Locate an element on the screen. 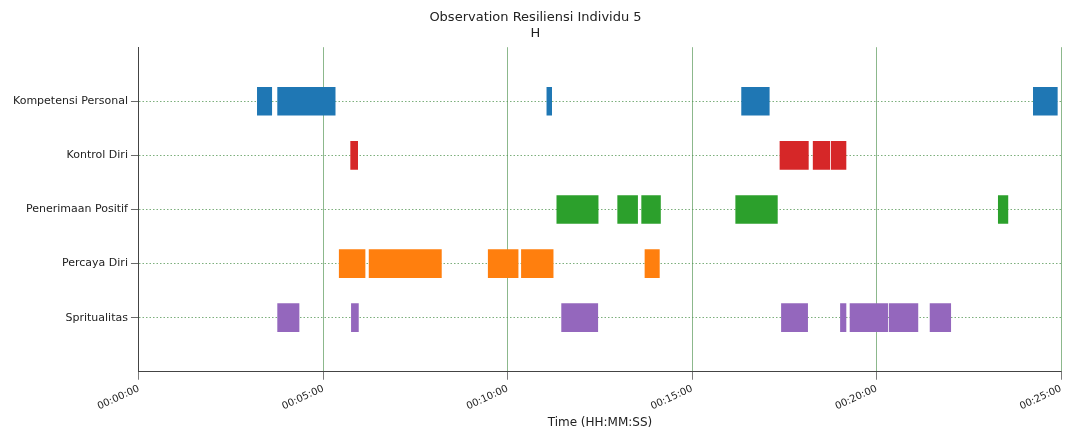 This screenshot has width=1091, height=432. y-tick-label: Kompetensi Personal is located at coordinates (70, 101).